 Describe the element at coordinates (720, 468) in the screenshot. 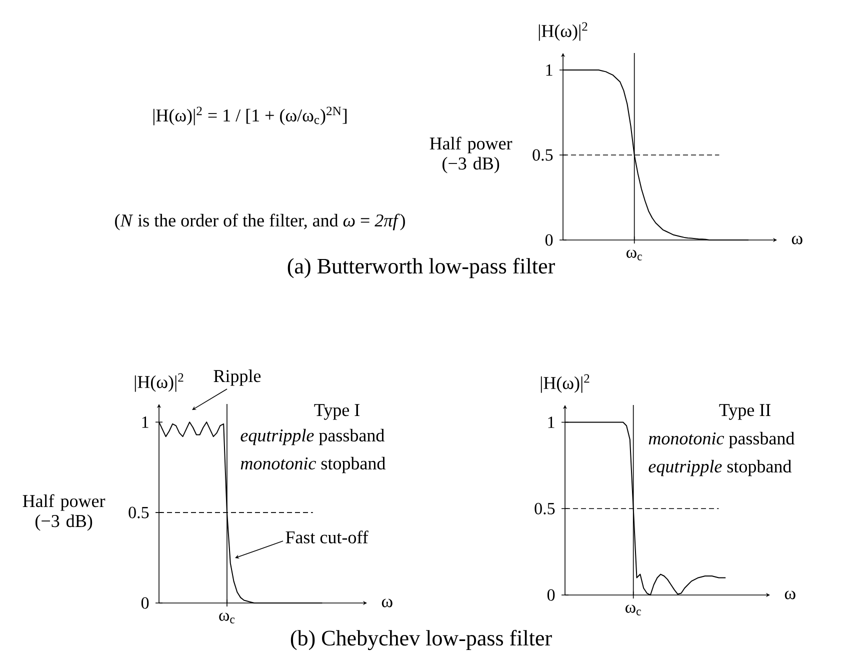

I see `annotation: equtripple stopband` at that location.